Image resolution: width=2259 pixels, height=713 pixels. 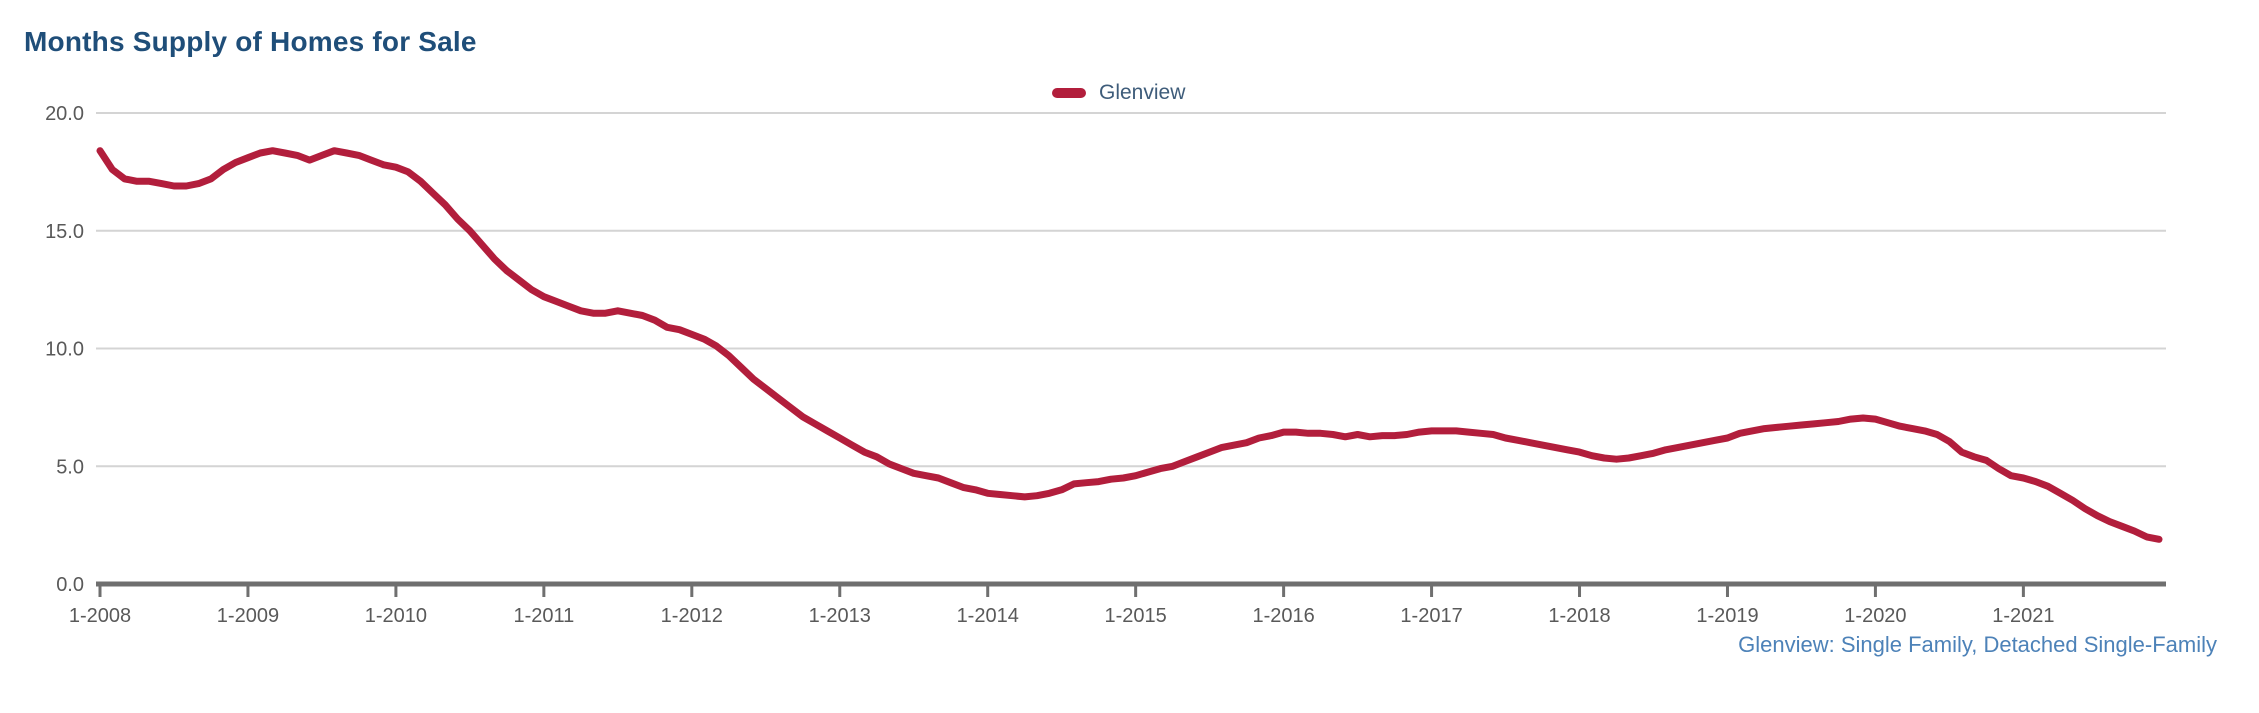 I want to click on x-tick-label: 1-2018, so click(x=1579, y=616).